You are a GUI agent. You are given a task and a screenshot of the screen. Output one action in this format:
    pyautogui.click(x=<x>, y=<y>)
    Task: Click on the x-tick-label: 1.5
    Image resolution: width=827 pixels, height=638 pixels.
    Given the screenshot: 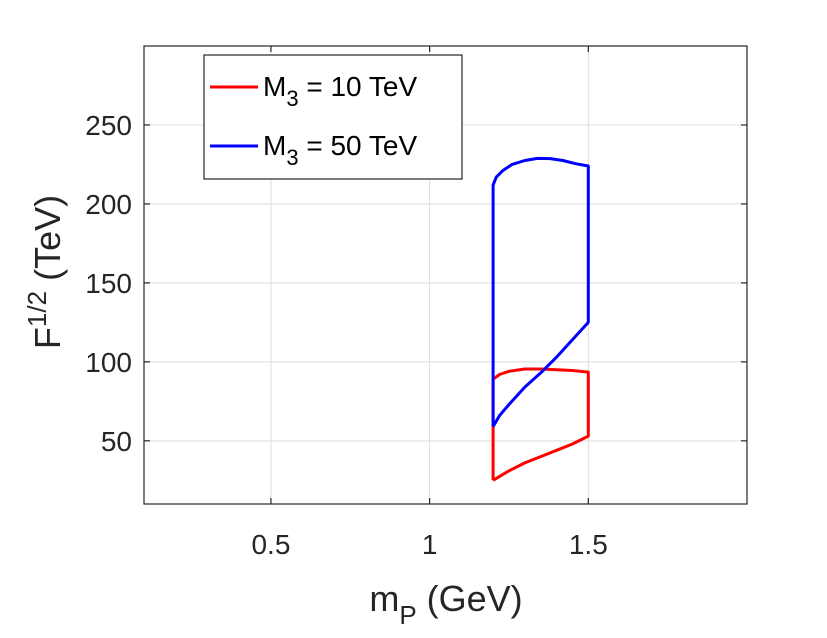 What is the action you would take?
    pyautogui.click(x=588, y=544)
    